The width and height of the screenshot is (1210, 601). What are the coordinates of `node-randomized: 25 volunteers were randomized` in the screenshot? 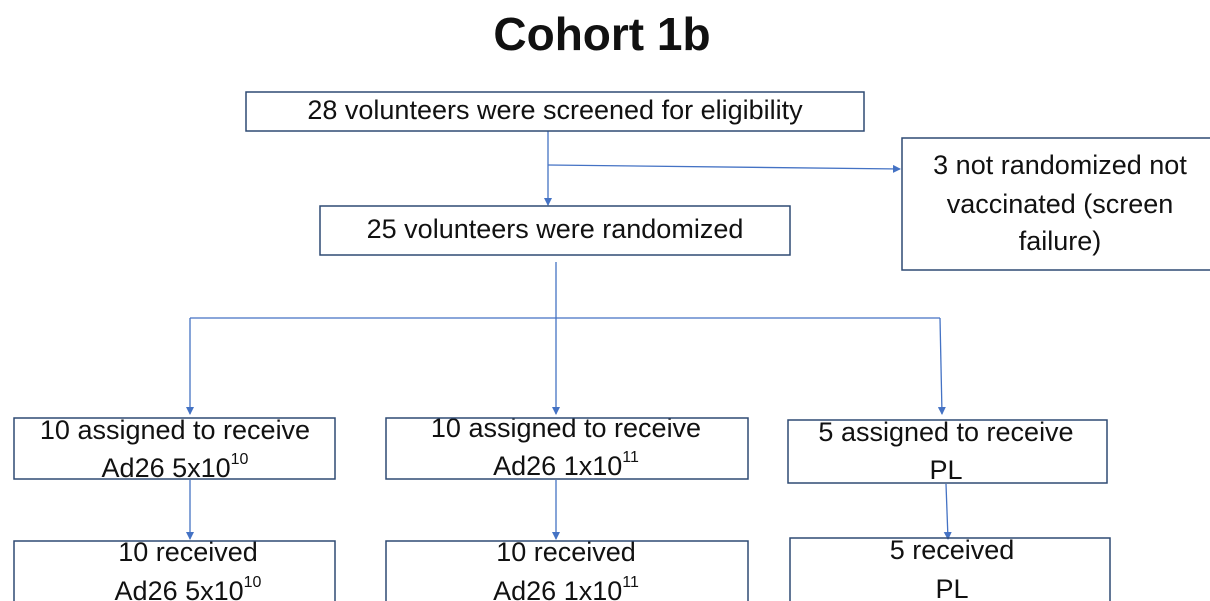 It's located at (555, 230).